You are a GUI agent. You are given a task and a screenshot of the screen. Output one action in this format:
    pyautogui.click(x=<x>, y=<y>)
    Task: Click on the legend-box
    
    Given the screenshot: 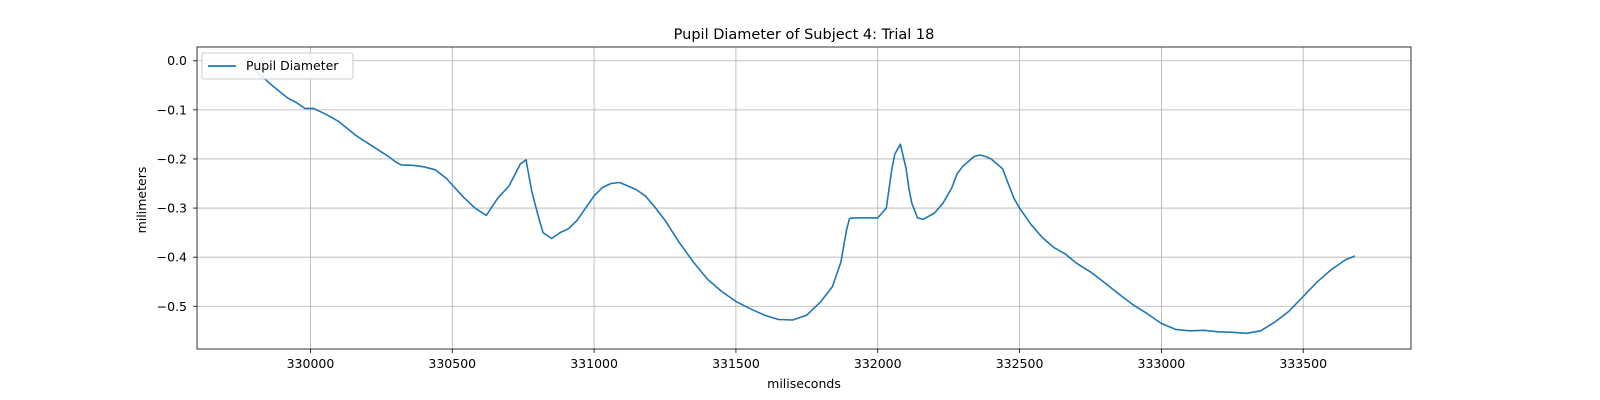 What is the action you would take?
    pyautogui.click(x=277, y=66)
    